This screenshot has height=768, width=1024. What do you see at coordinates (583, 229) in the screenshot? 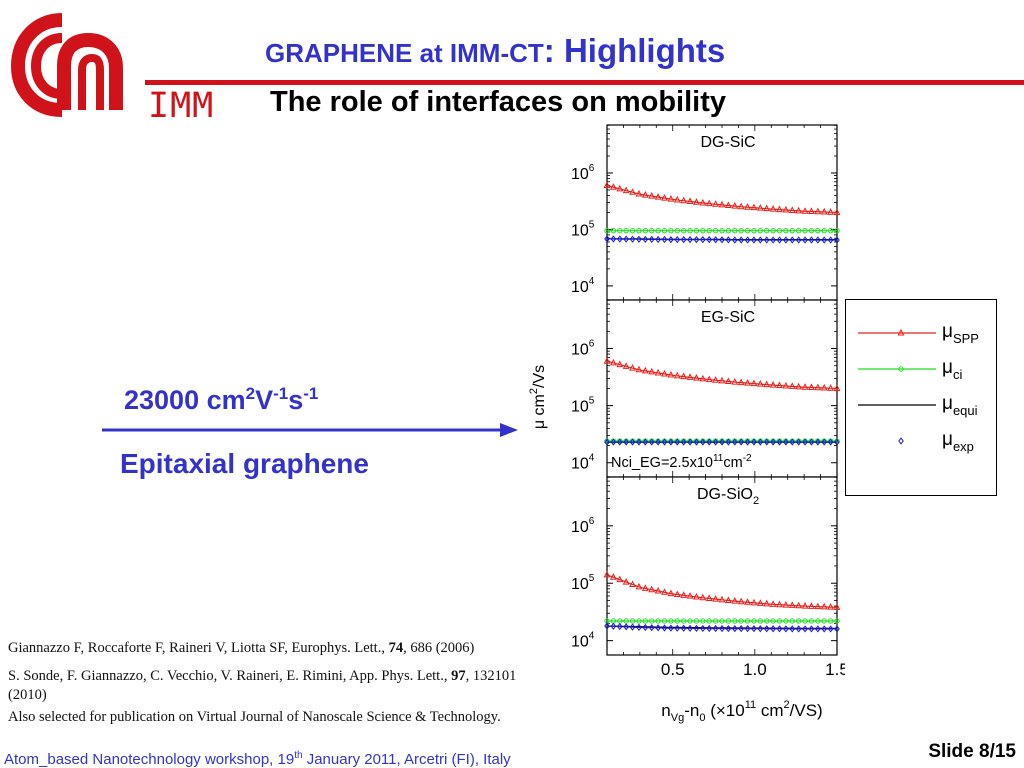
I see `y-tick-label: 105` at bounding box center [583, 229].